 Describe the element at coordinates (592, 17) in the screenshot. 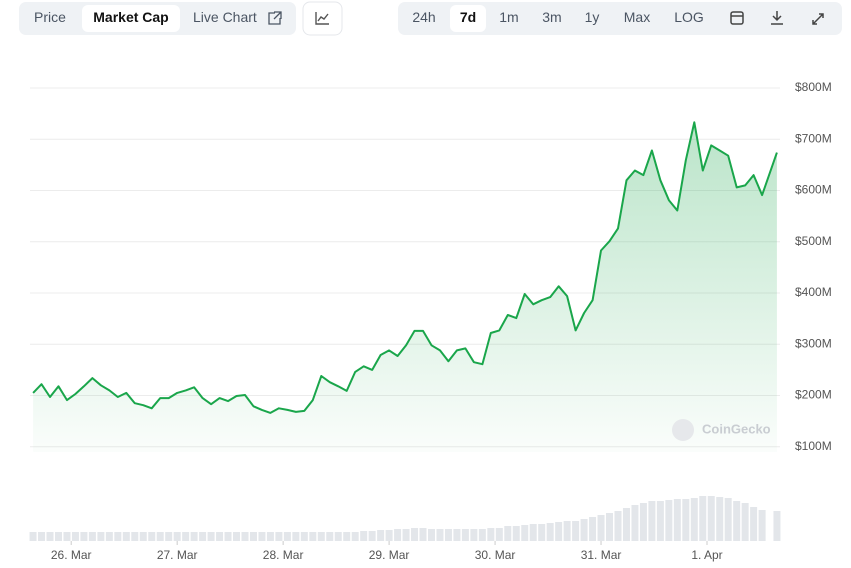

I see `range-button: 1y` at that location.